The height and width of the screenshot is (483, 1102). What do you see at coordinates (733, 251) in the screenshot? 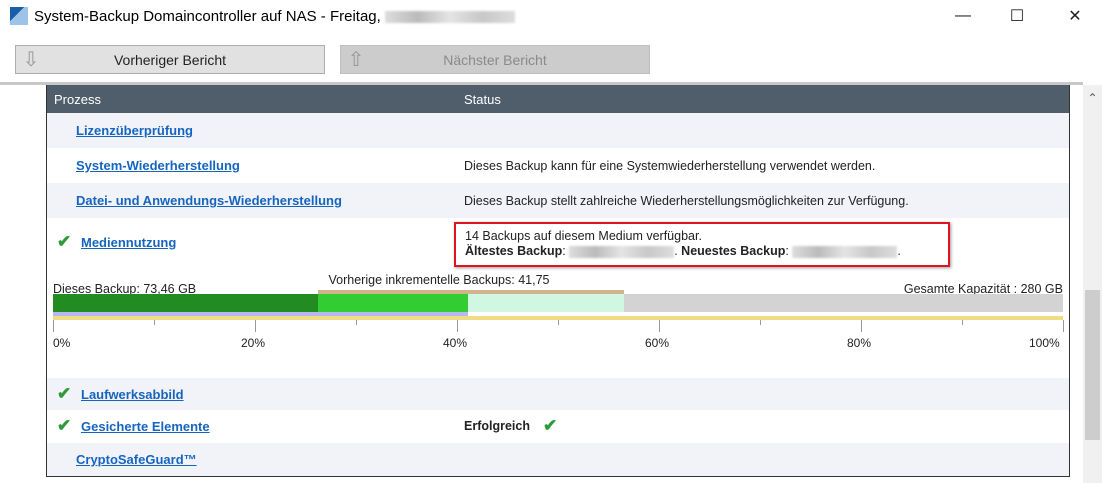
I see `newest-label: Neuestes Backup` at bounding box center [733, 251].